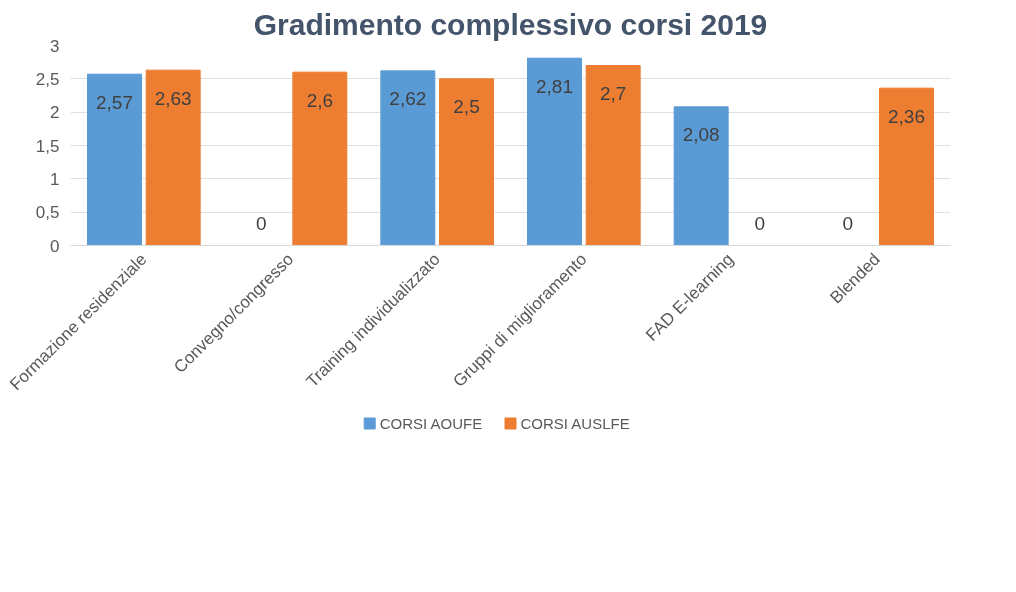 The image size is (1016, 592). I want to click on data-label: 2,57, so click(114, 102).